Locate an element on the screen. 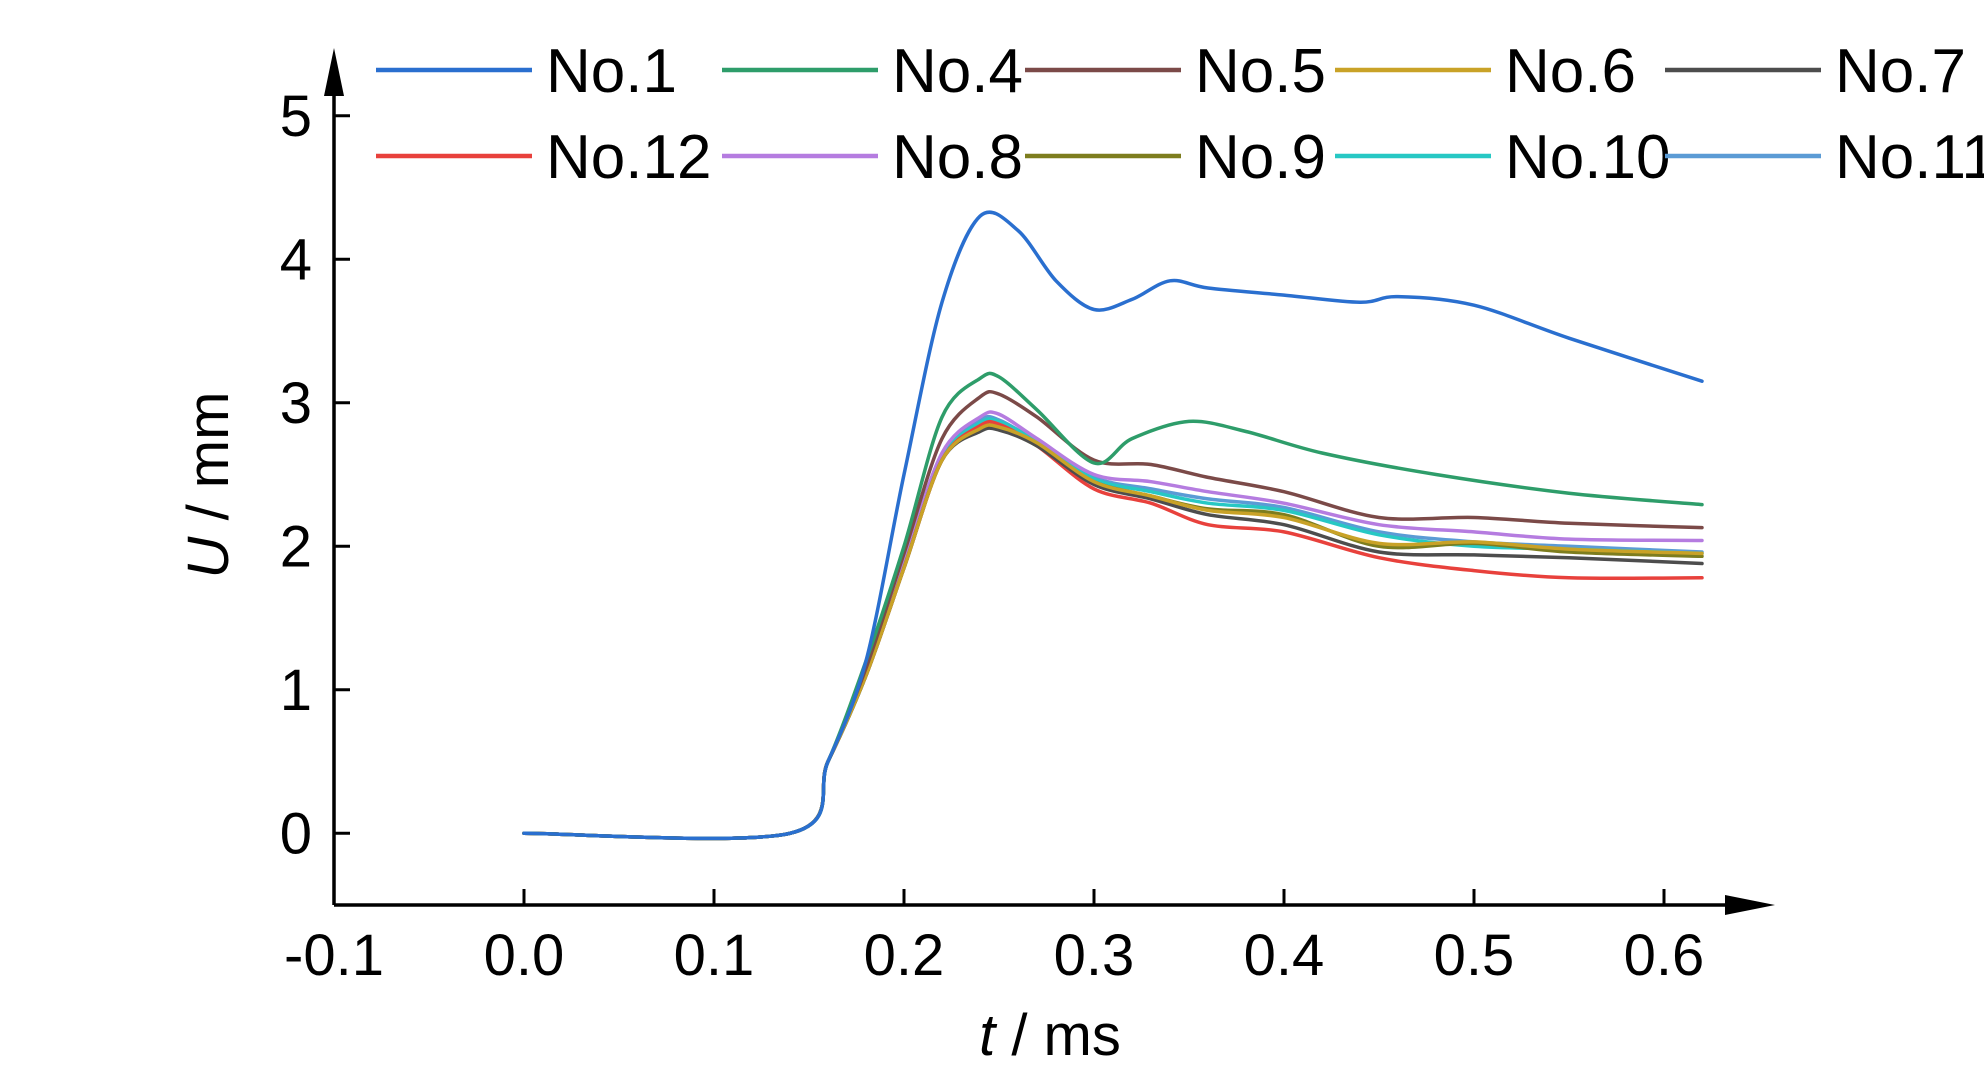  legend-label: No.5 is located at coordinates (1260, 71).